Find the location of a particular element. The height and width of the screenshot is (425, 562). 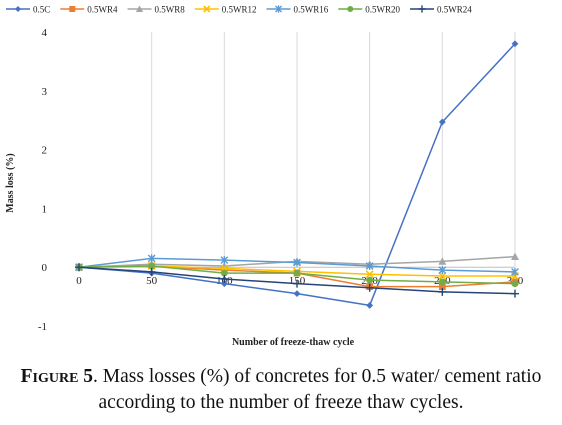

x-axis-title: Number of freeze-thaw cycle is located at coordinates (293, 342).